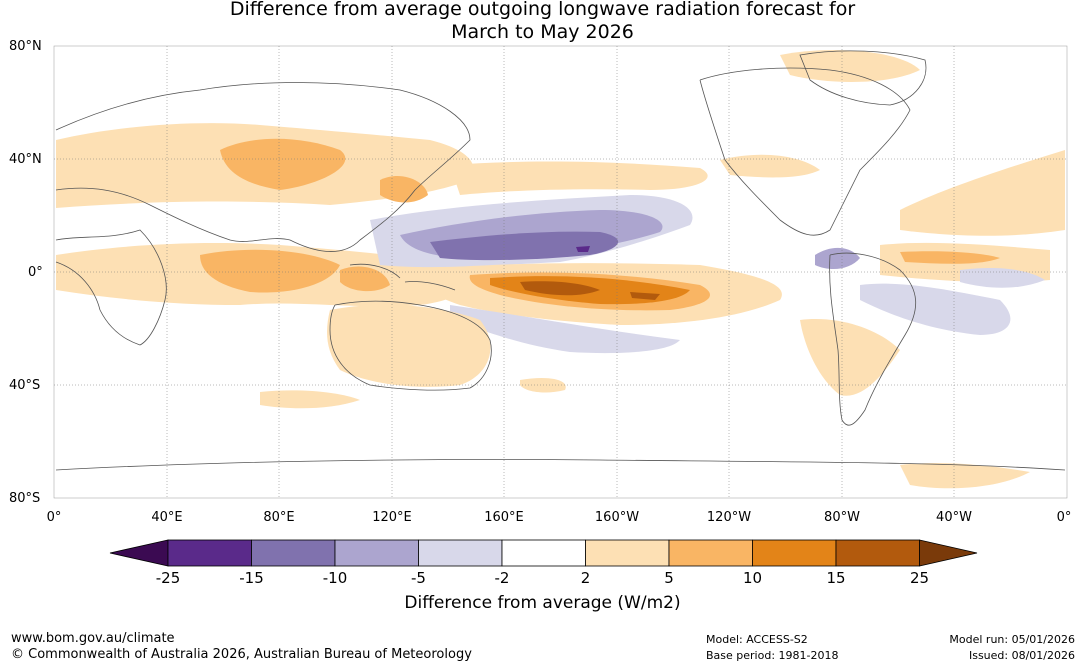 The image size is (1085, 667). I want to click on colorbar-label: -10, so click(335, 578).